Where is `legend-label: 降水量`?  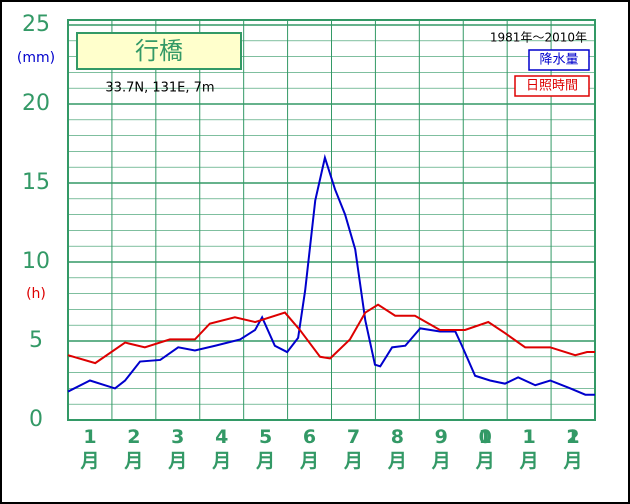 legend-label: 降水量 is located at coordinates (558, 60).